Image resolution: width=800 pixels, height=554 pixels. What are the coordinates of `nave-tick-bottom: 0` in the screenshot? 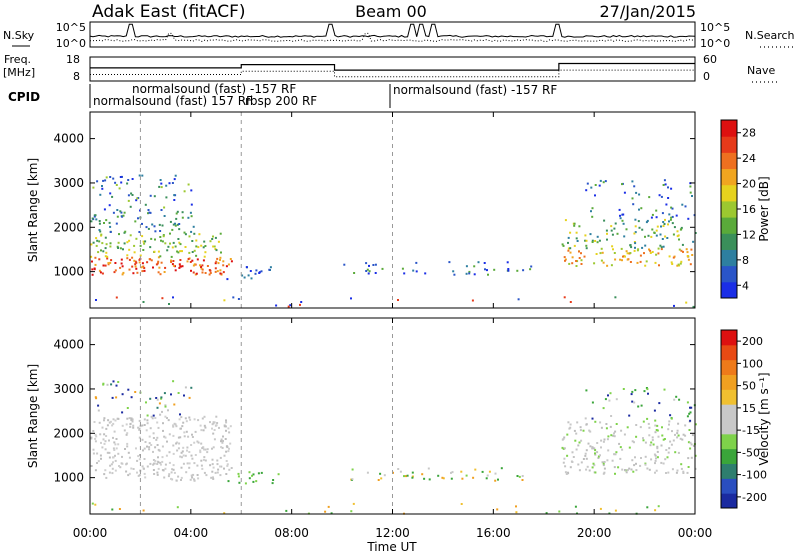 It's located at (706, 76).